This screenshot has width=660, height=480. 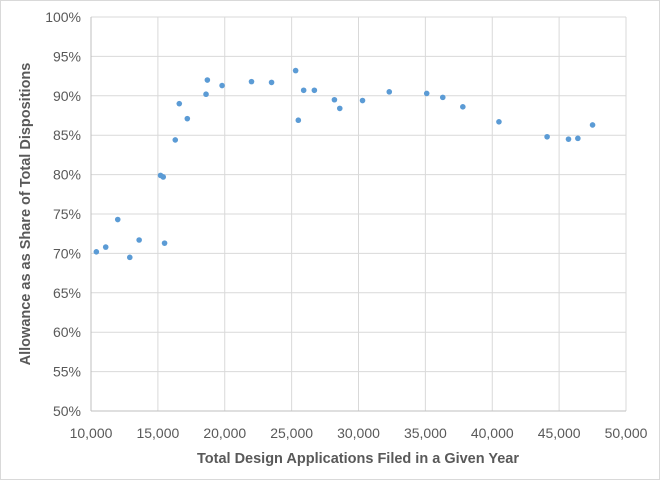 I want to click on x-tick-label: 50,000, so click(x=626, y=433).